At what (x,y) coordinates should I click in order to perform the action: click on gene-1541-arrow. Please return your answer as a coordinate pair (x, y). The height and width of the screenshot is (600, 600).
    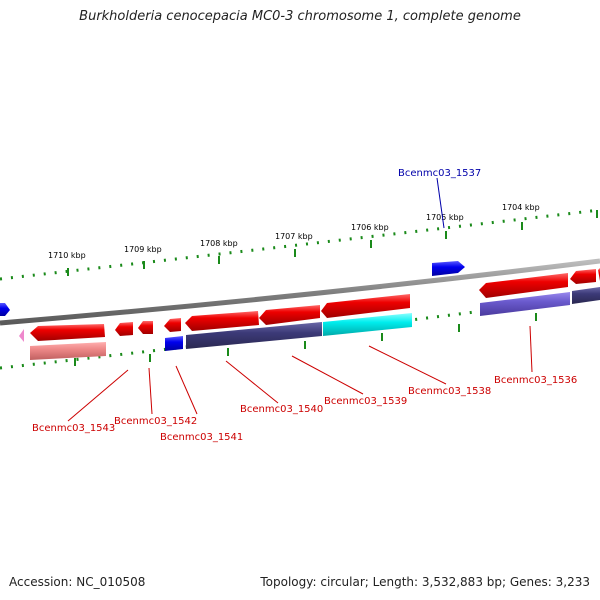
    Looking at the image, I should click on (172, 325).